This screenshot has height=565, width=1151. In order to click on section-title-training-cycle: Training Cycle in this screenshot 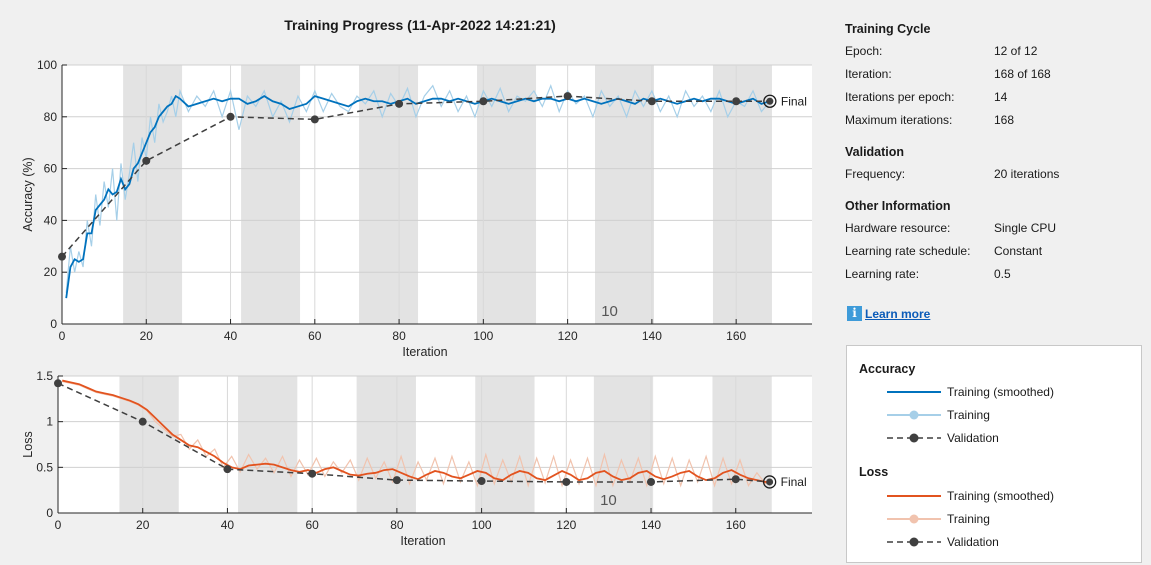, I will do `click(888, 29)`.